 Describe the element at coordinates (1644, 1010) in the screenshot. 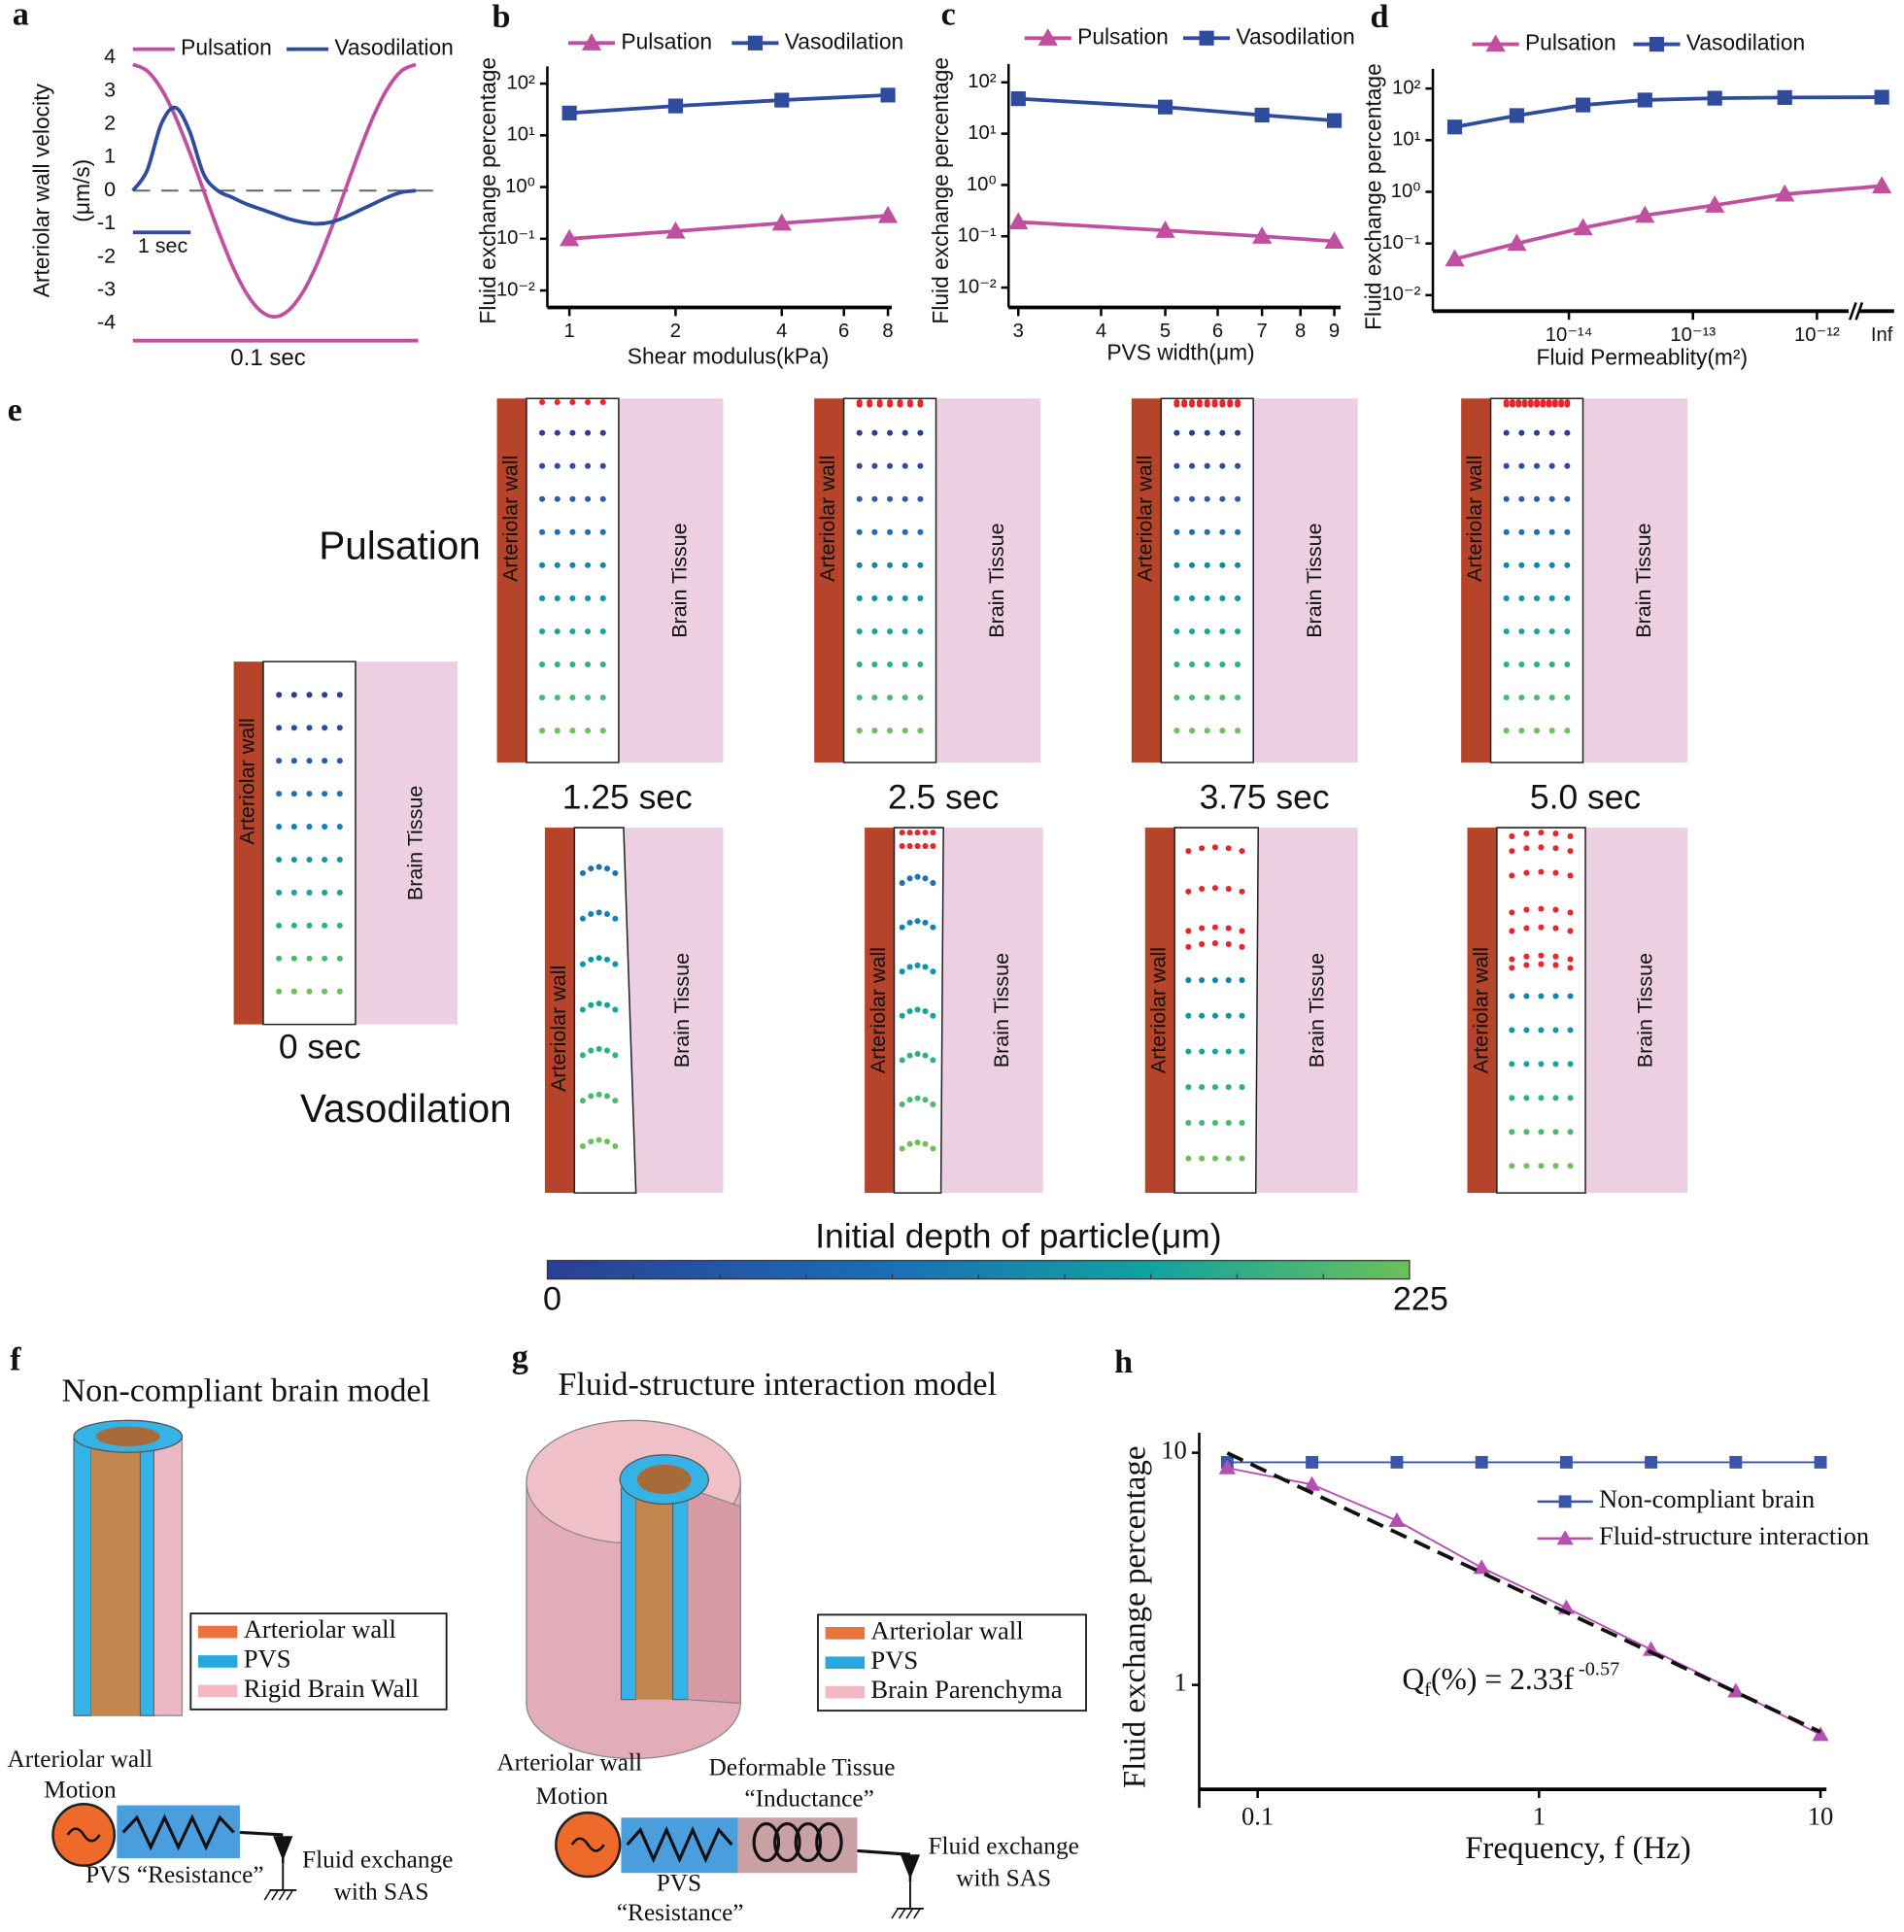

I see `tissue-label: Brain Tissue` at that location.